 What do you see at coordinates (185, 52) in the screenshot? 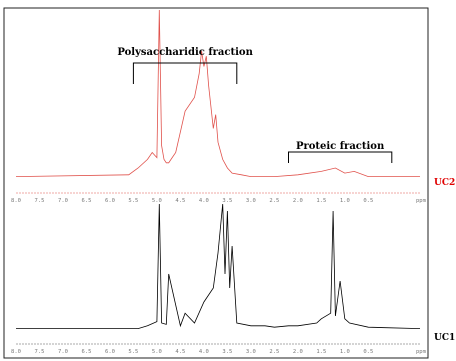
I see `polysaccharidic-label: Polysaccharidic fraction` at bounding box center [185, 52].